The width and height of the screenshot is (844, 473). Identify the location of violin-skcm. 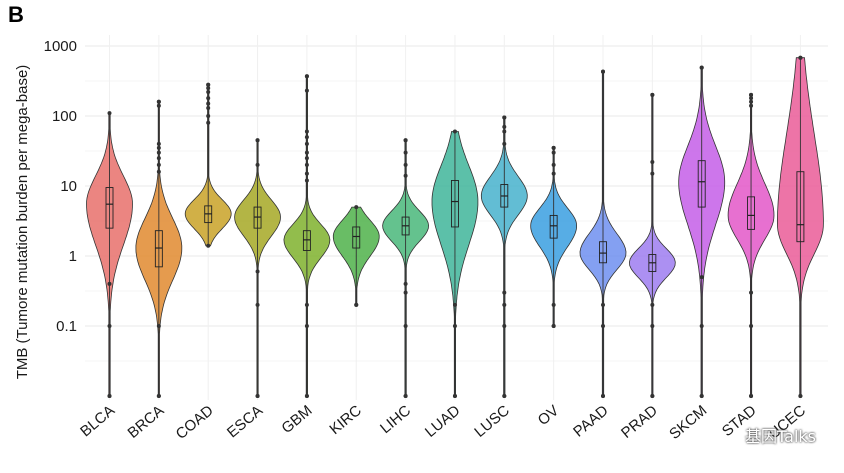
(702, 231).